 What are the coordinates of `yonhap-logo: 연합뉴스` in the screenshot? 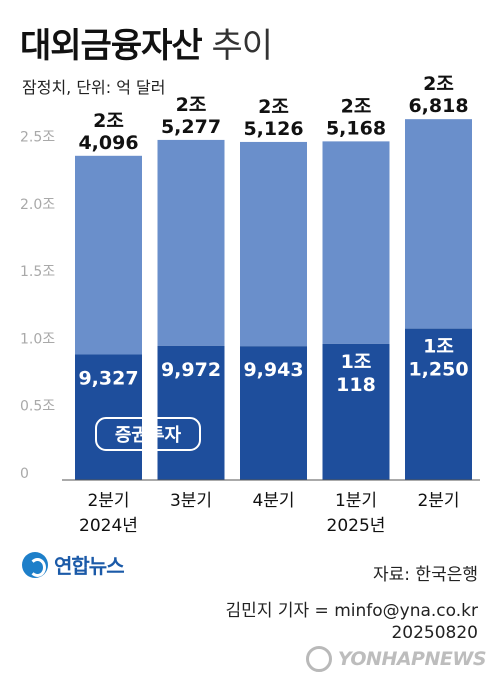 It's located at (73, 564).